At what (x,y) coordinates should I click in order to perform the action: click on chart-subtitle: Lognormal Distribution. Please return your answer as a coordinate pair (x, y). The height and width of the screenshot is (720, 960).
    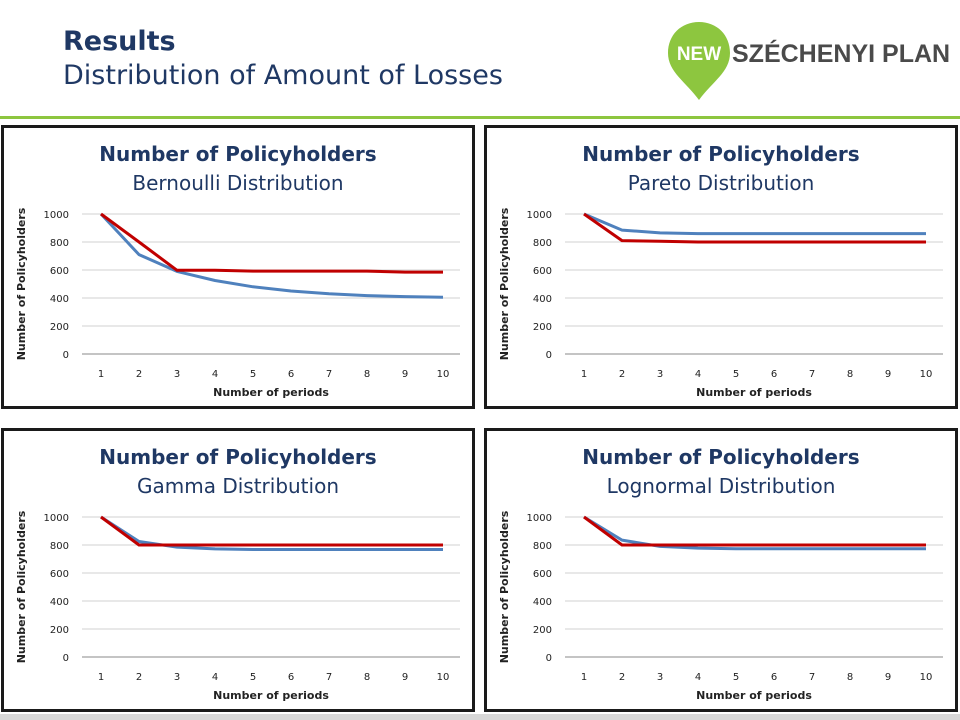
    Looking at the image, I should click on (721, 486).